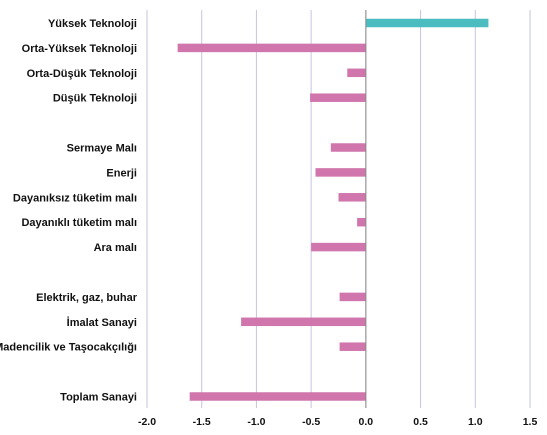  What do you see at coordinates (147, 422) in the screenshot?
I see `x-tick-label: -2.0` at bounding box center [147, 422].